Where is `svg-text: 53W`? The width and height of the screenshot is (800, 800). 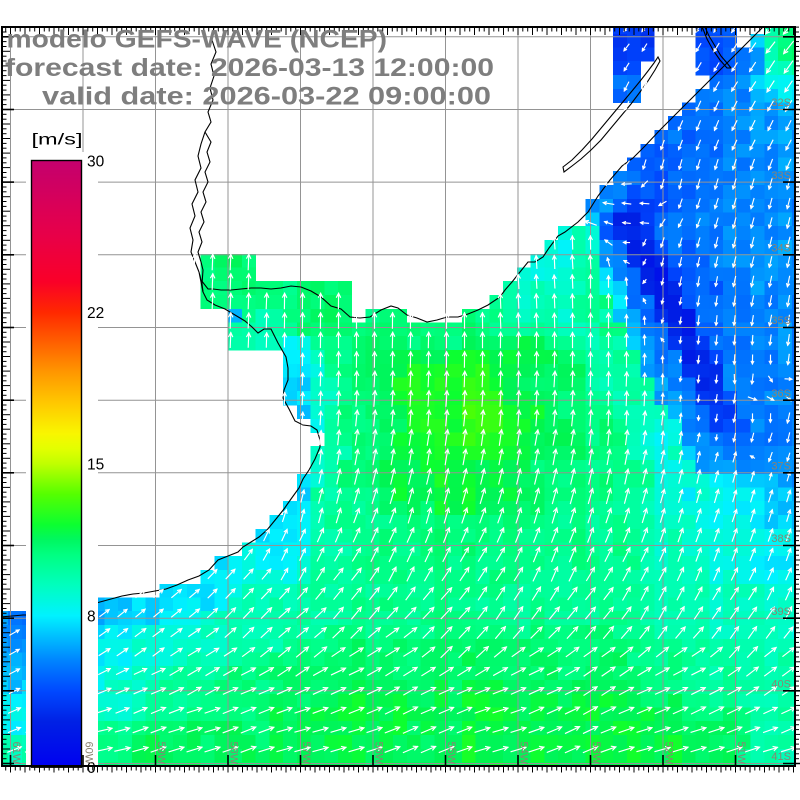 svg-text: 53W is located at coordinates (596, 753).